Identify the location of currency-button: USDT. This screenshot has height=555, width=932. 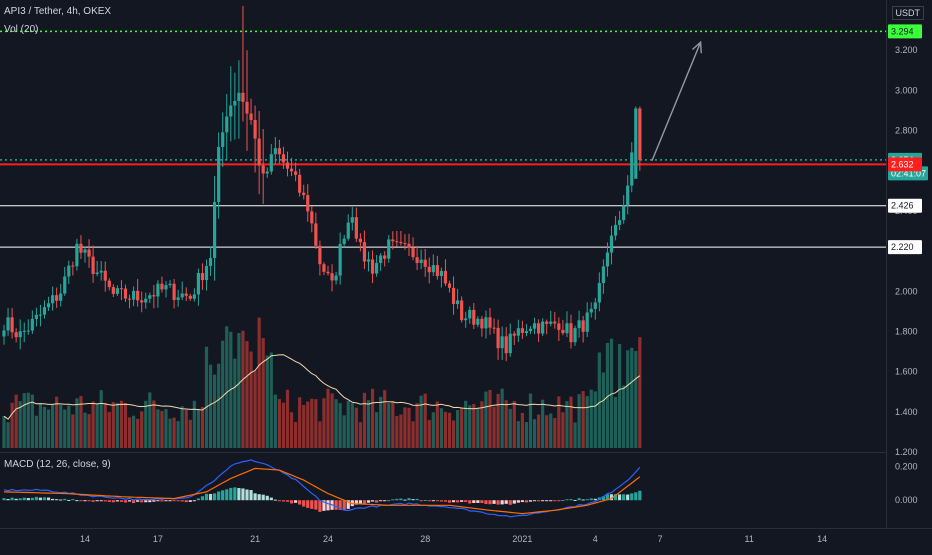
(907, 13).